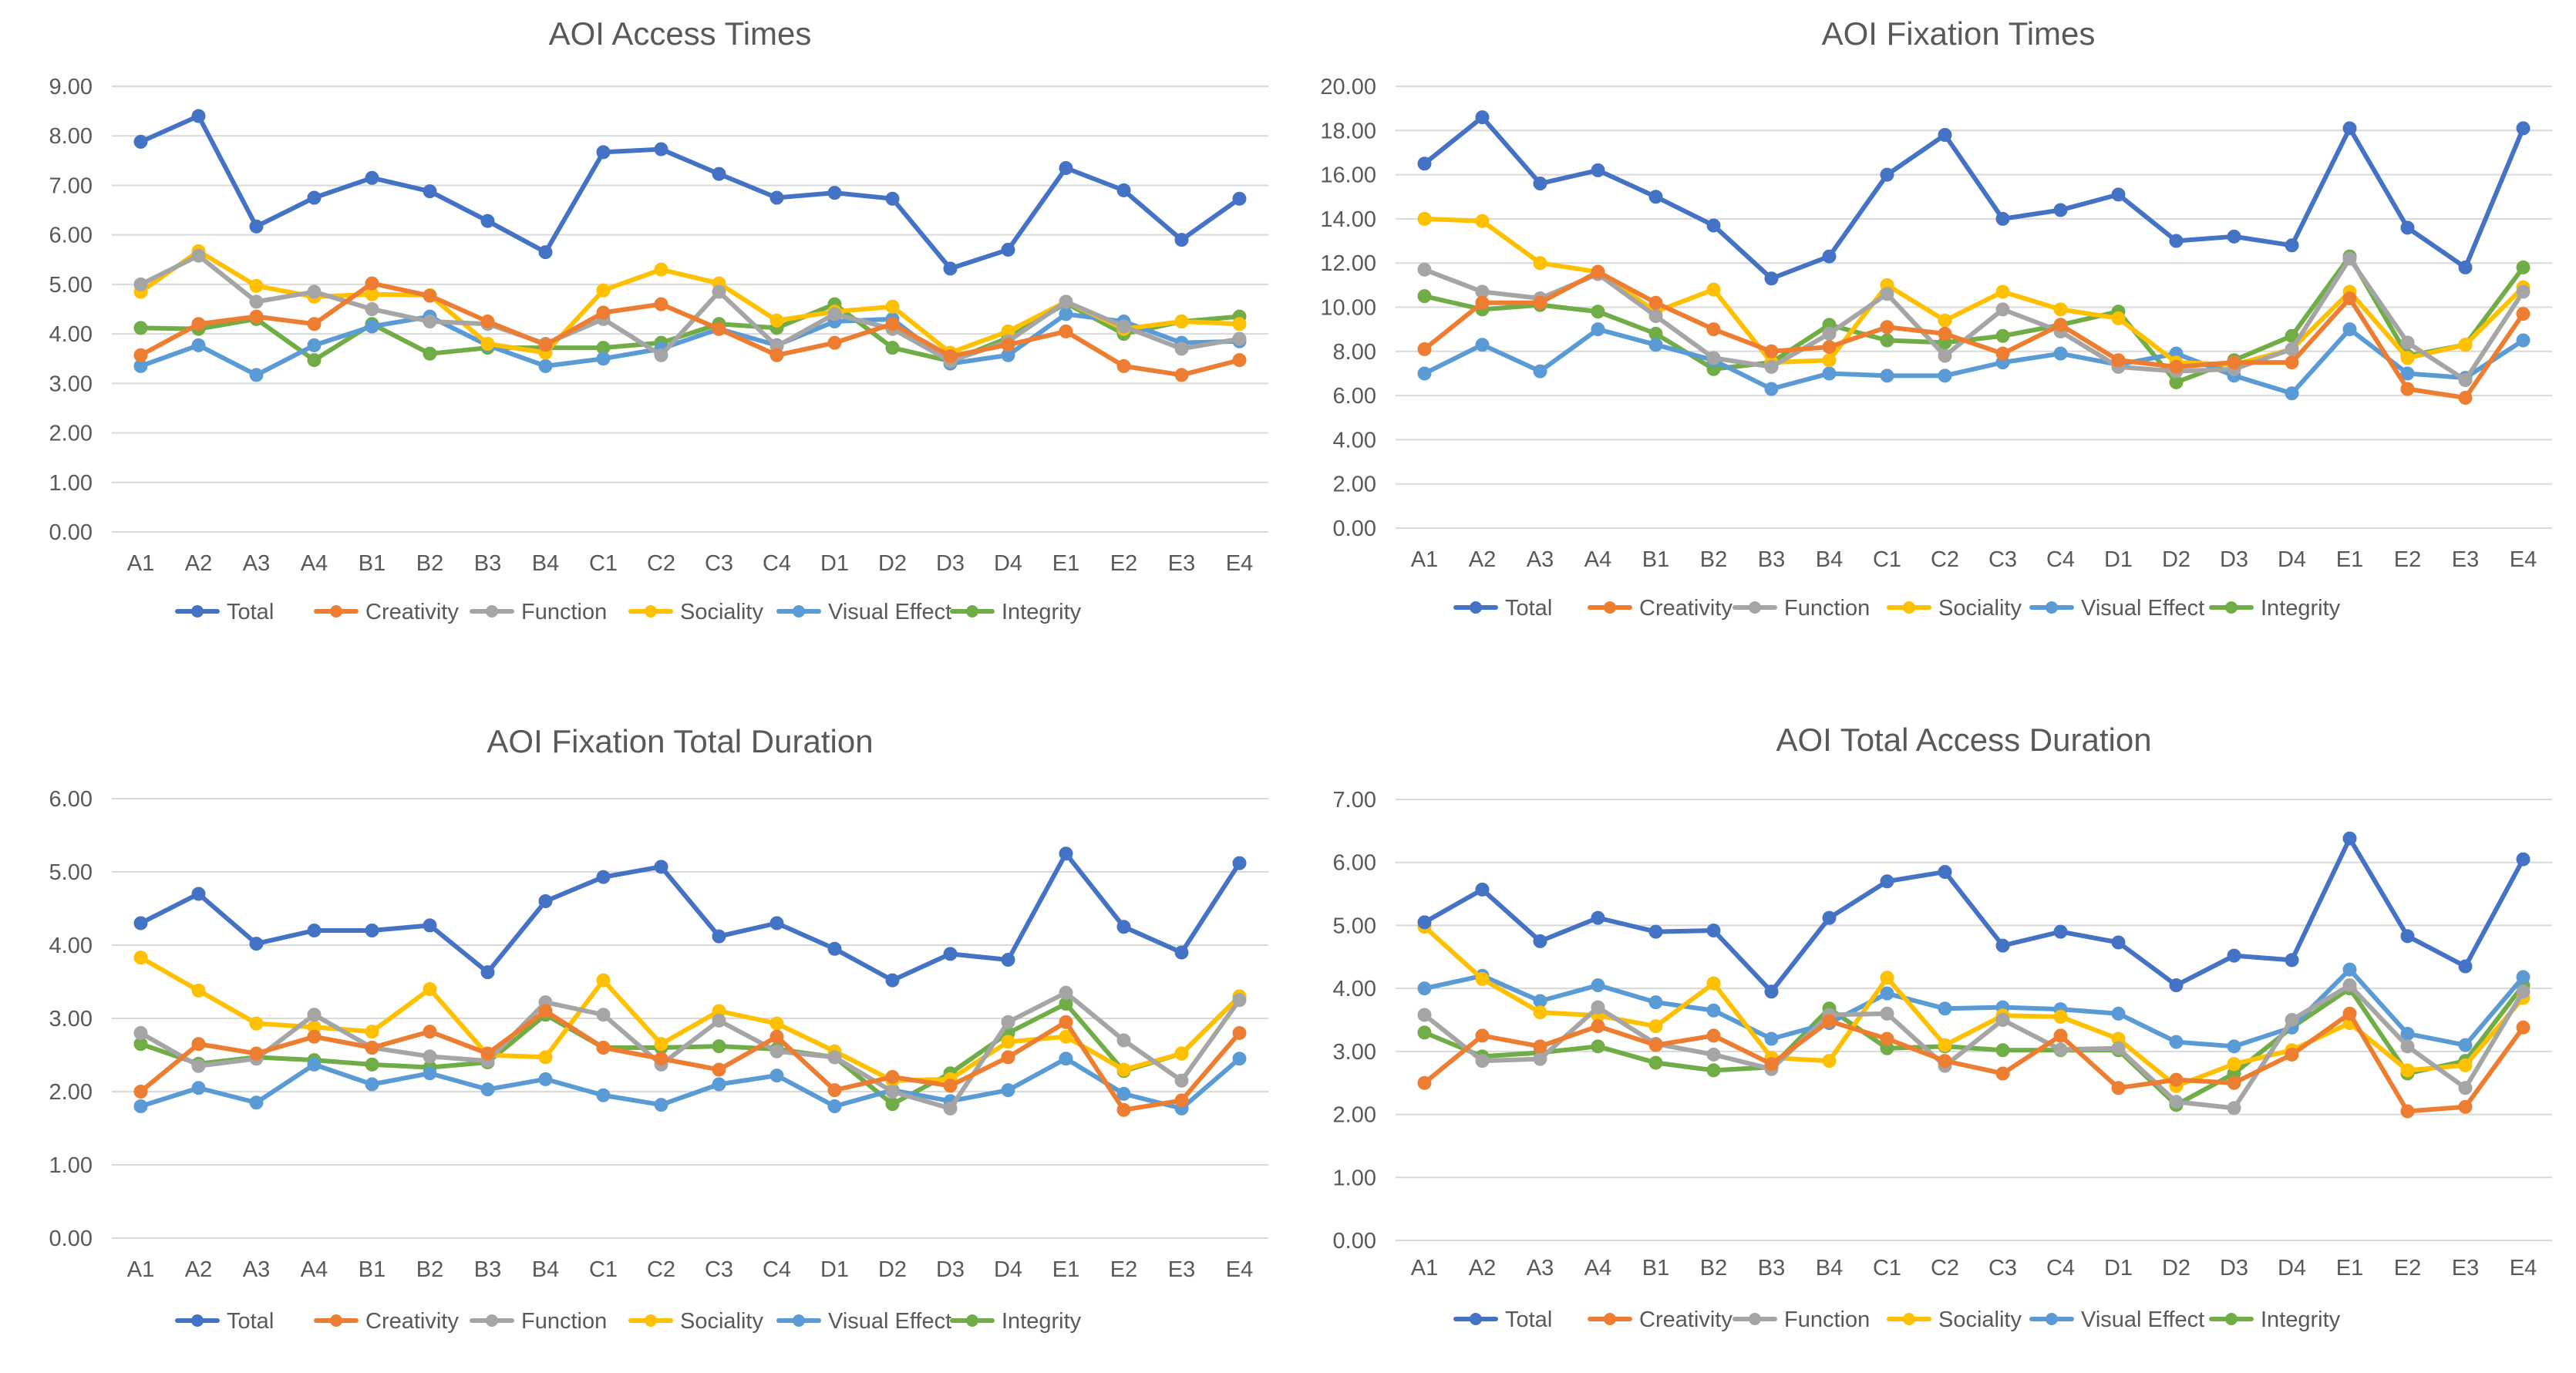 The image size is (2576, 1373). Describe the element at coordinates (1483, 1268) in the screenshot. I see `x-tick-label: A2` at that location.